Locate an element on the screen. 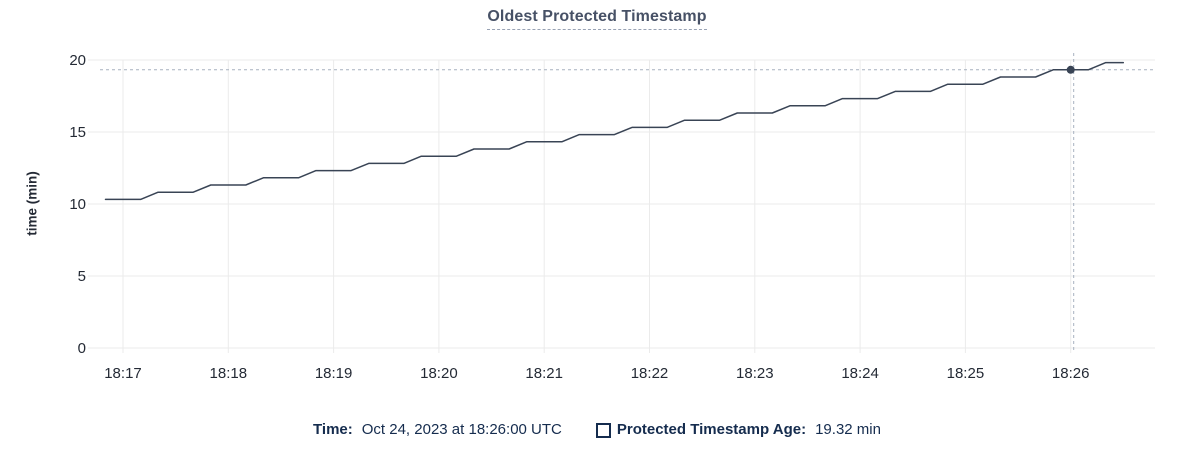  hover-dot is located at coordinates (1070, 69).